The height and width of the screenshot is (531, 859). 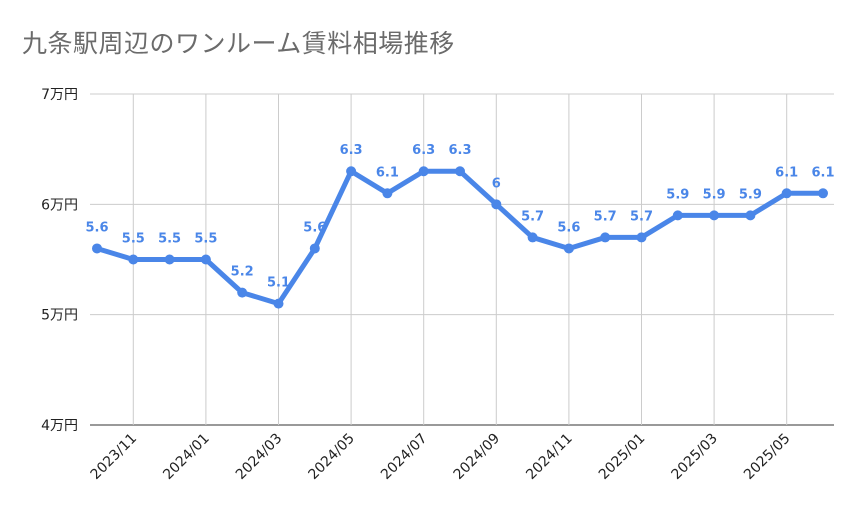 What do you see at coordinates (114, 457) in the screenshot?
I see `x-tick-label: 2023/11` at bounding box center [114, 457].